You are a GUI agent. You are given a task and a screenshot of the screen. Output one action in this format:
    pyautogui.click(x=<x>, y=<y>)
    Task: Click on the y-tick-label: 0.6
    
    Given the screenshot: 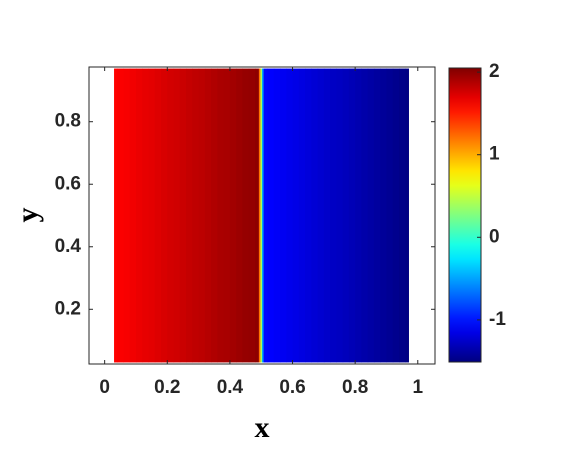 What is the action you would take?
    pyautogui.click(x=68, y=183)
    